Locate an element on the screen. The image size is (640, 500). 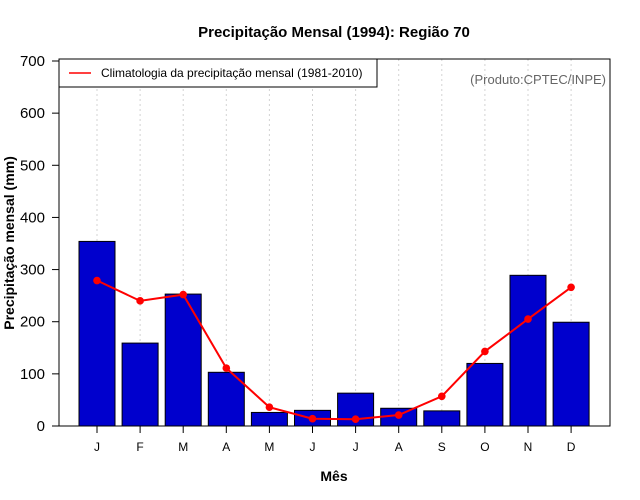
x-tick-label: O is located at coordinates (484, 447).